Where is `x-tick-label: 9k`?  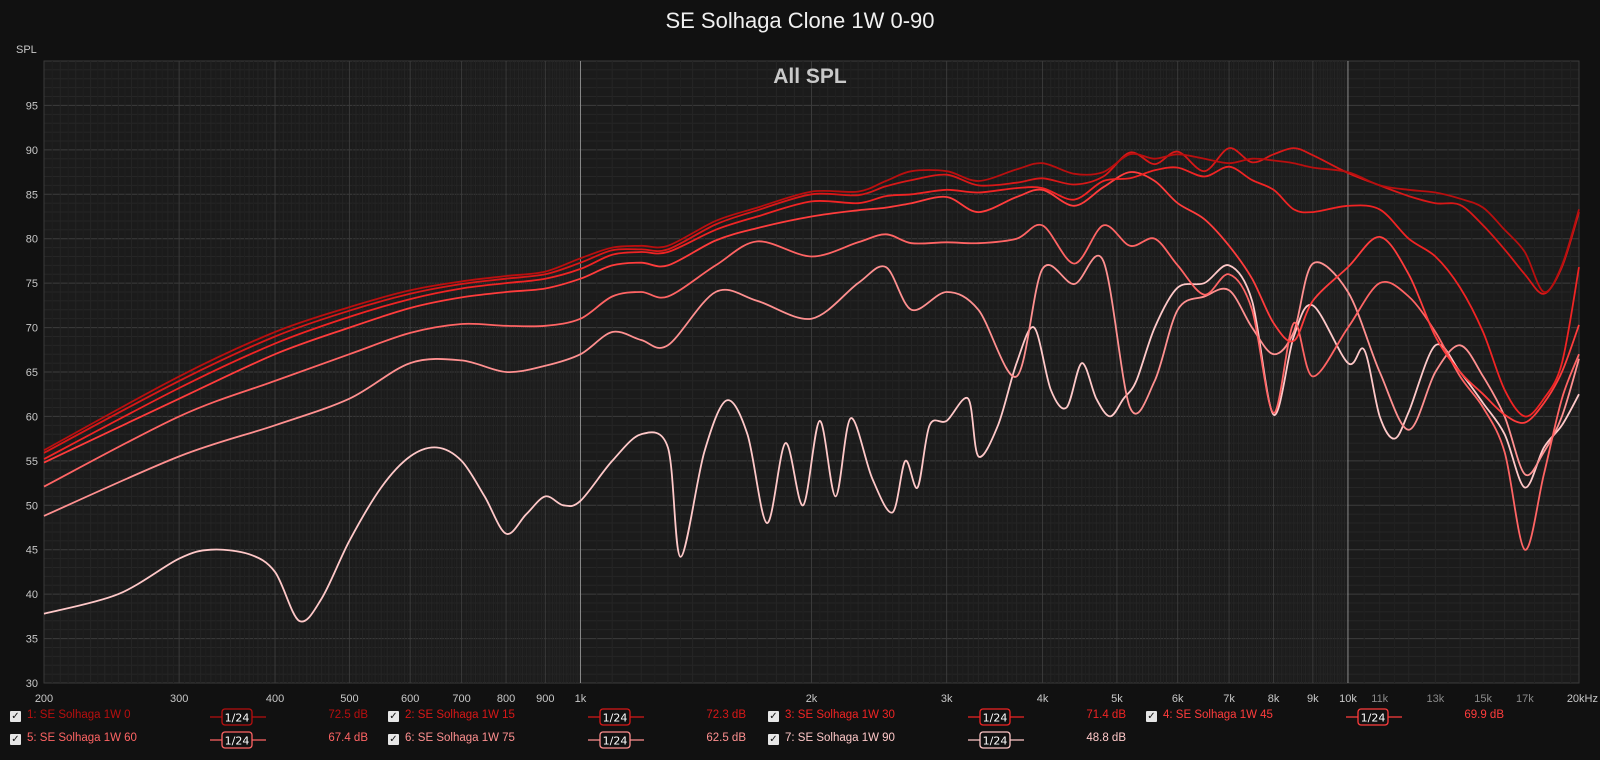 x-tick-label: 9k is located at coordinates (1313, 699).